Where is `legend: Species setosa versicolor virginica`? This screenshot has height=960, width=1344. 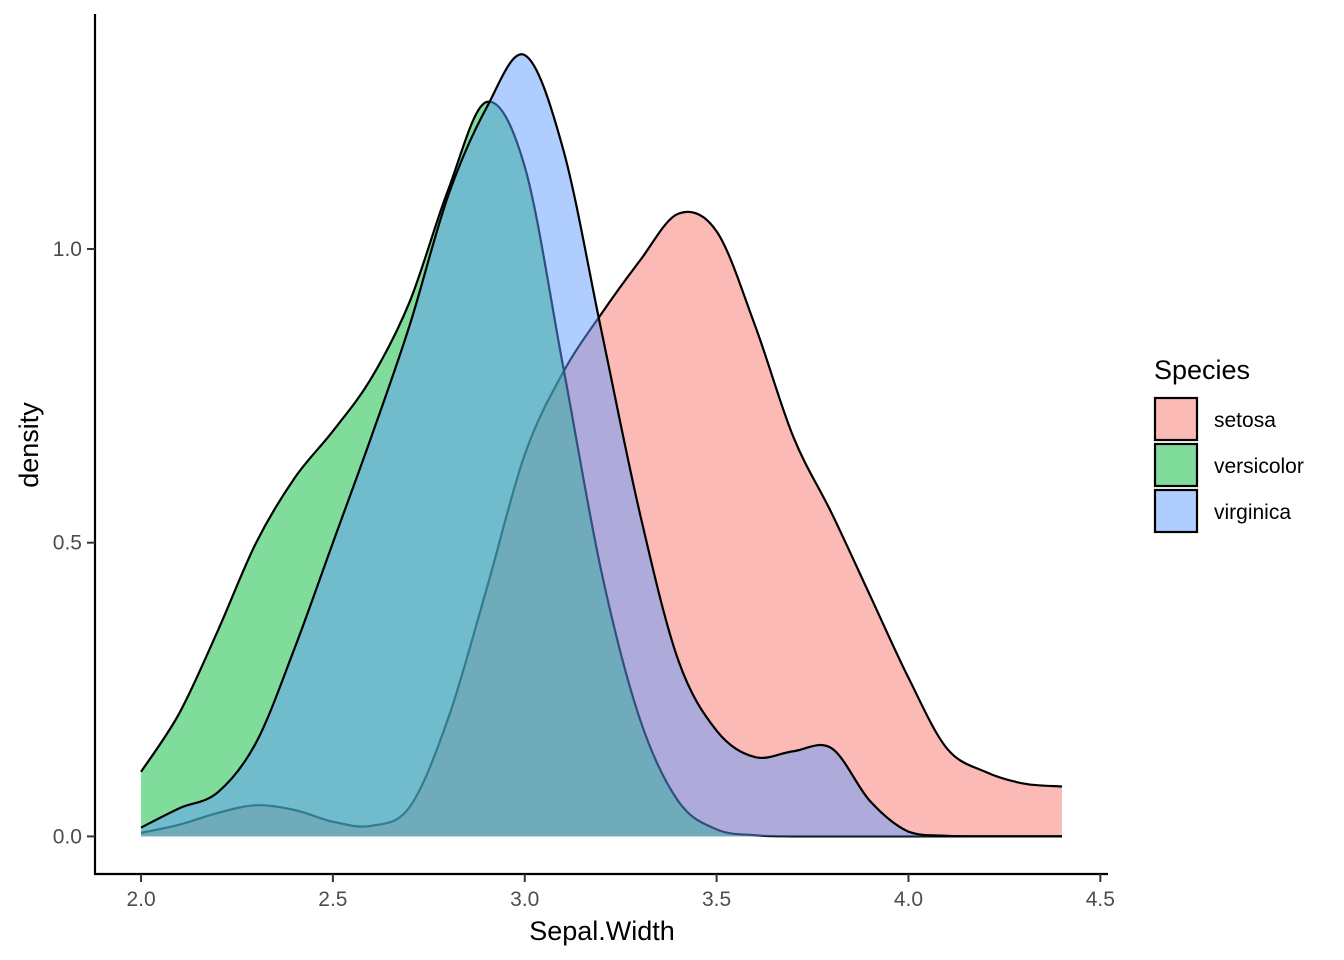
legend: Species setosa versicolor virginica is located at coordinates (1228, 444).